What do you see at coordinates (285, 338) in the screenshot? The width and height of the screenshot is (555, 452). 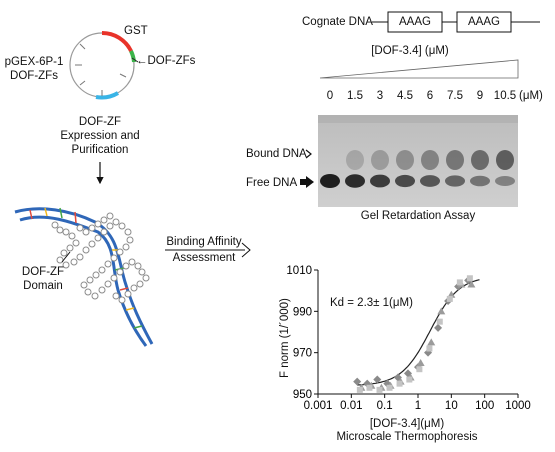 I see `mst-ylabel: F norm (1/´000)` at bounding box center [285, 338].